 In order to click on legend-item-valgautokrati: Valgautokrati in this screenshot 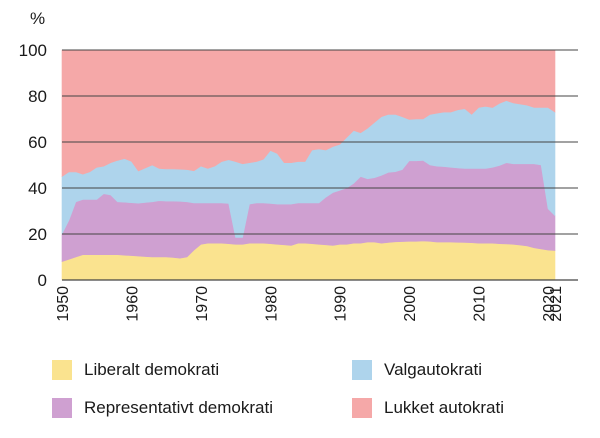, I will do `click(417, 370)`.